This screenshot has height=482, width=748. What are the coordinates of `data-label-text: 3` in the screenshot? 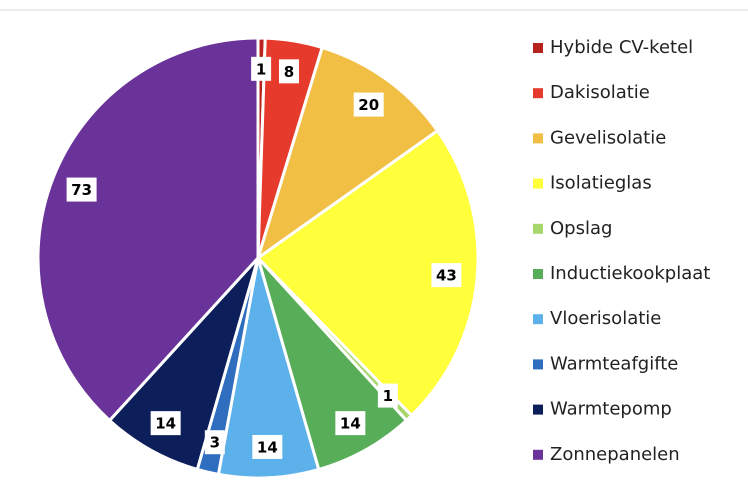 It's located at (215, 443).